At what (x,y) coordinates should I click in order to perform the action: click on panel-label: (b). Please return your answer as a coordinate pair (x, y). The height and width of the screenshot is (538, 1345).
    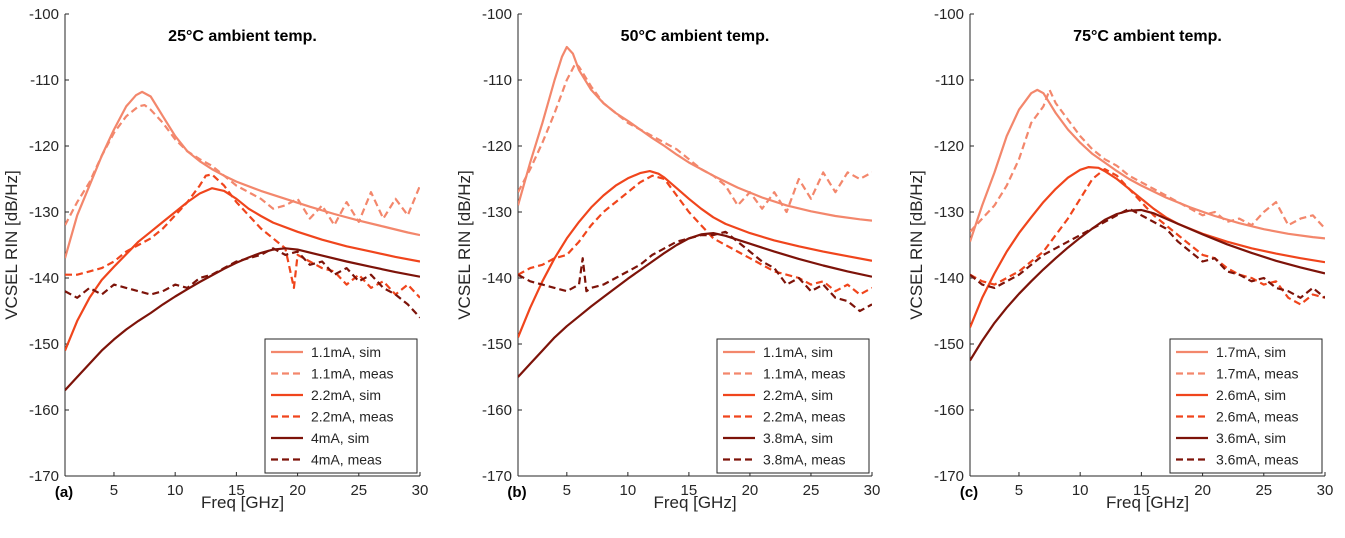
    Looking at the image, I should click on (516, 492).